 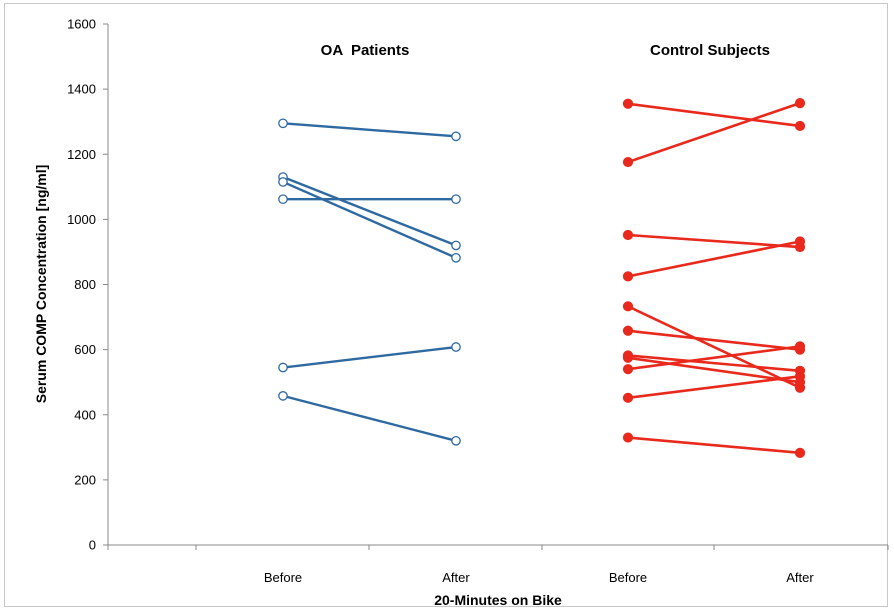 I want to click on y-tick-label: 400, so click(x=85, y=414).